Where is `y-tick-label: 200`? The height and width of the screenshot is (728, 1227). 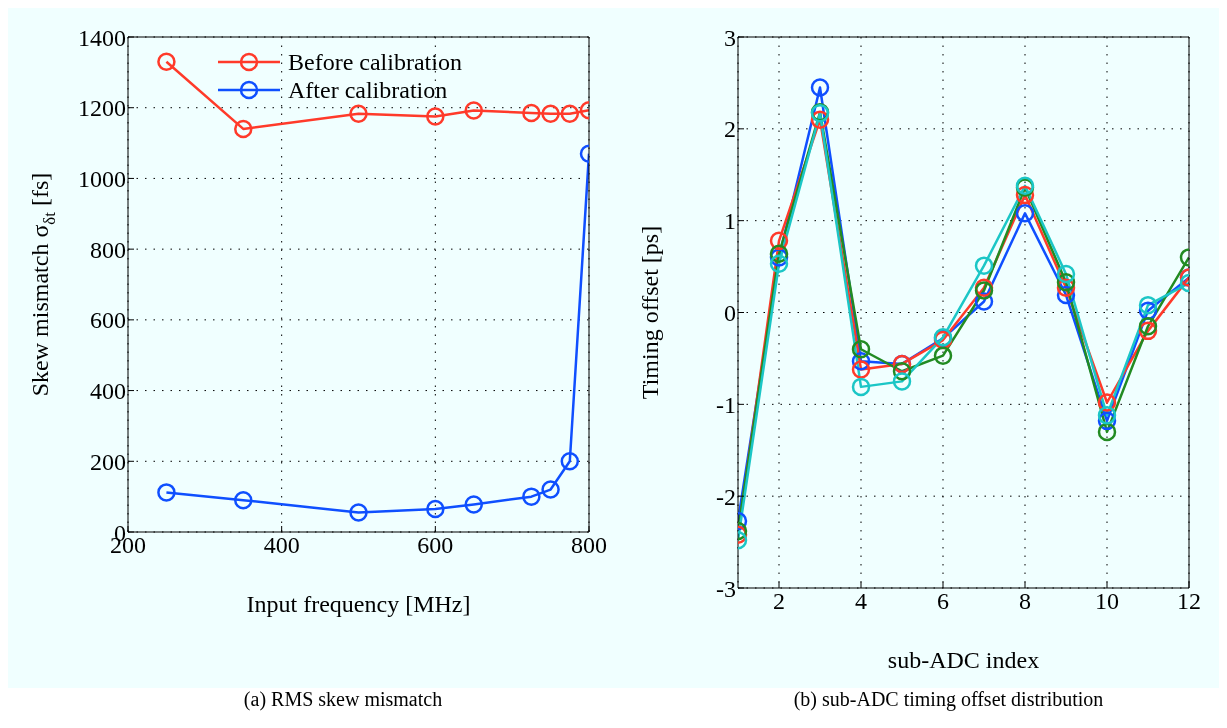 y-tick-label: 200 is located at coordinates (108, 461).